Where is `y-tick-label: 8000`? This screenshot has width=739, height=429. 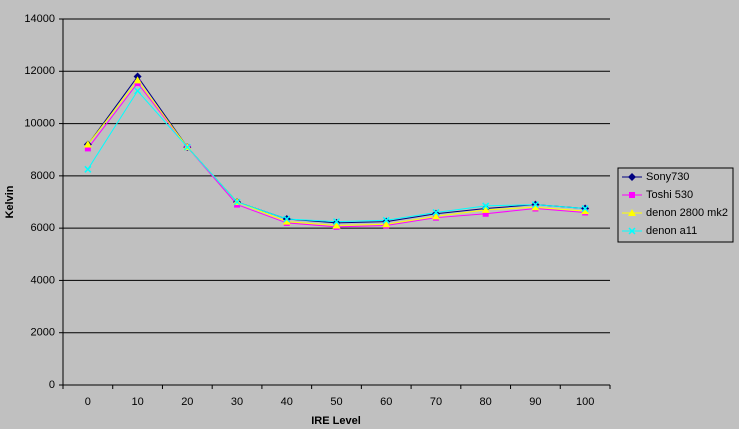
y-tick-label: 8000 is located at coordinates (43, 176).